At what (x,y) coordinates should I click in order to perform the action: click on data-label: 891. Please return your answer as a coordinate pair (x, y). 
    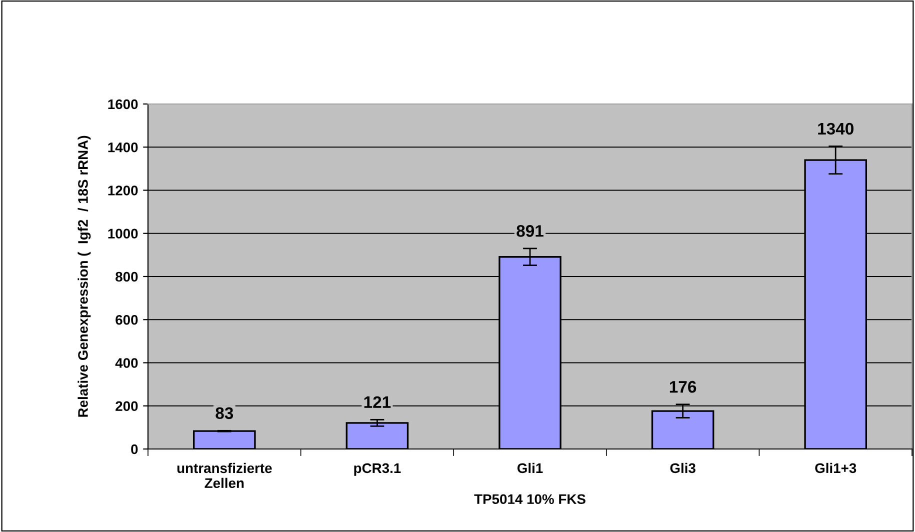
    Looking at the image, I should click on (530, 231).